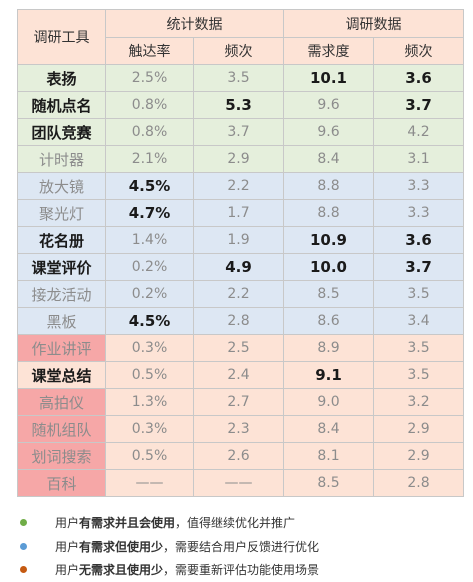  What do you see at coordinates (418, 159) in the screenshot?
I see `survey-frequency-cell: 3.1` at bounding box center [418, 159].